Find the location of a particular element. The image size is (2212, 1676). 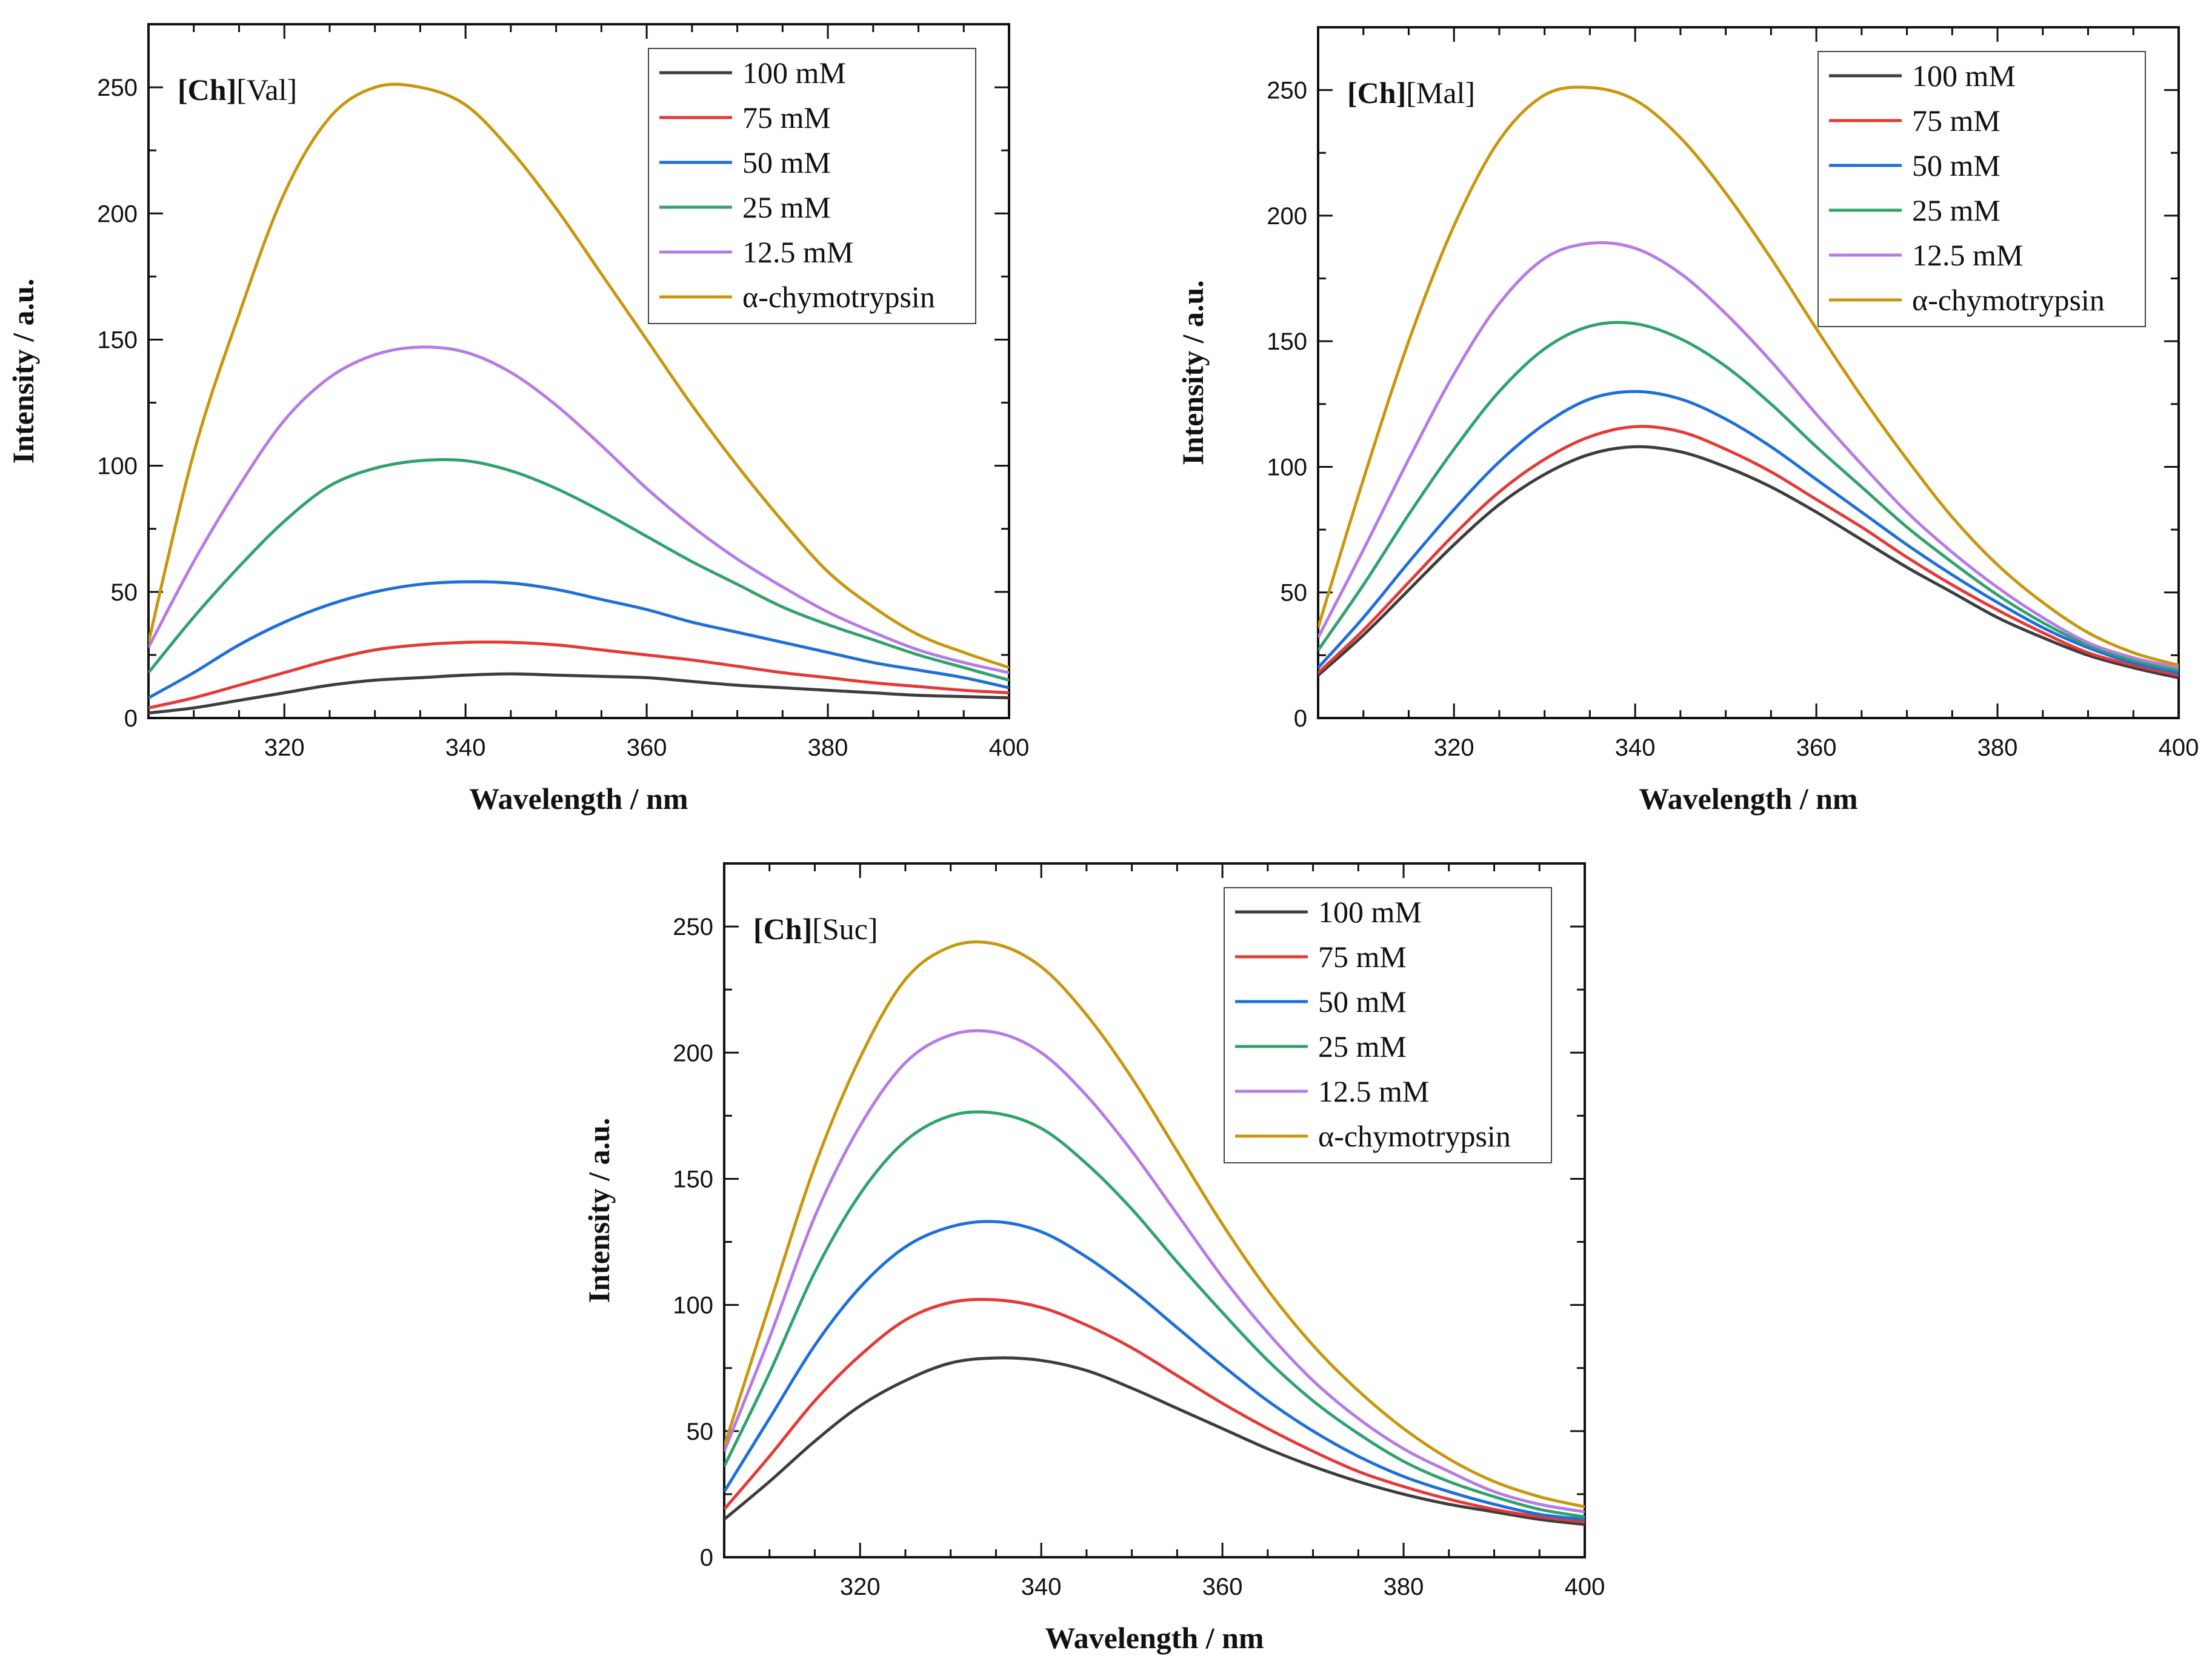

panel-label-rest: [Val] is located at coordinates (266, 90).